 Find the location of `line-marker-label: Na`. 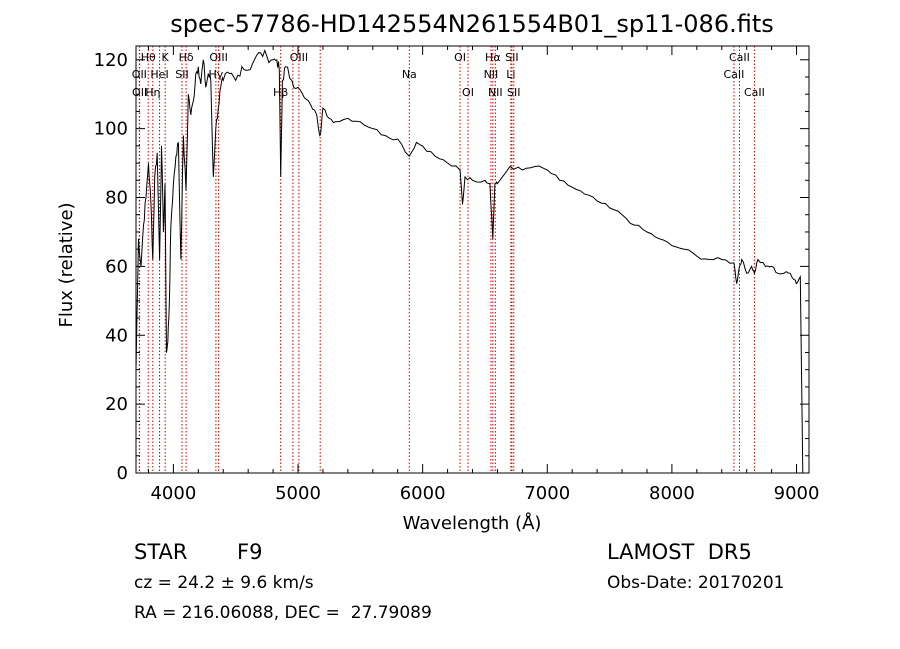

line-marker-label: Na is located at coordinates (409, 74).